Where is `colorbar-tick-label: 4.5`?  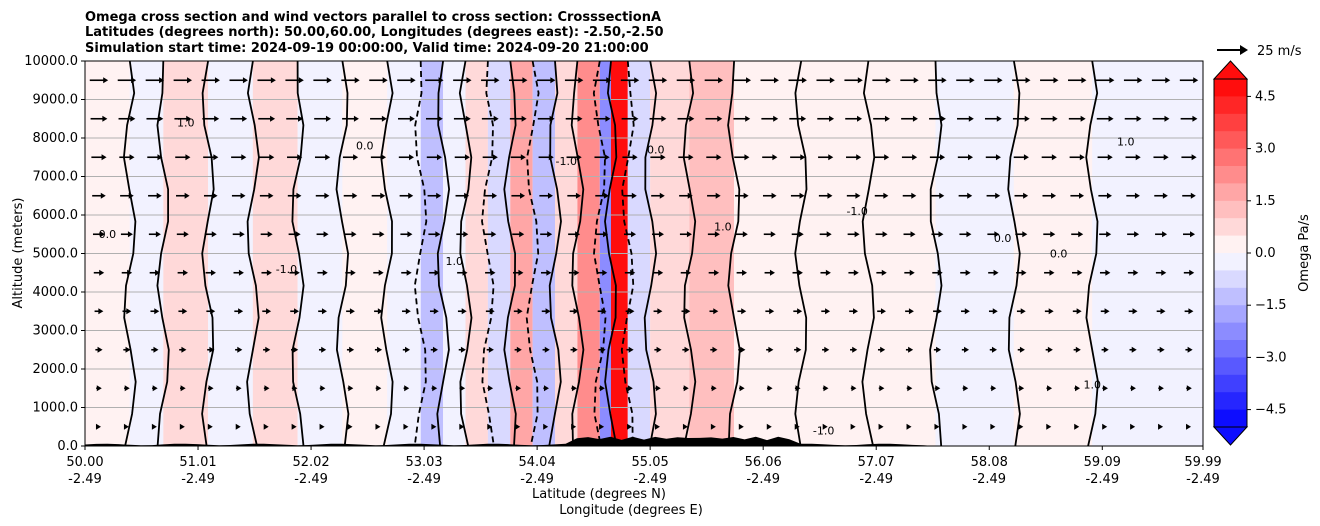
colorbar-tick-label: 4.5 is located at coordinates (1265, 96).